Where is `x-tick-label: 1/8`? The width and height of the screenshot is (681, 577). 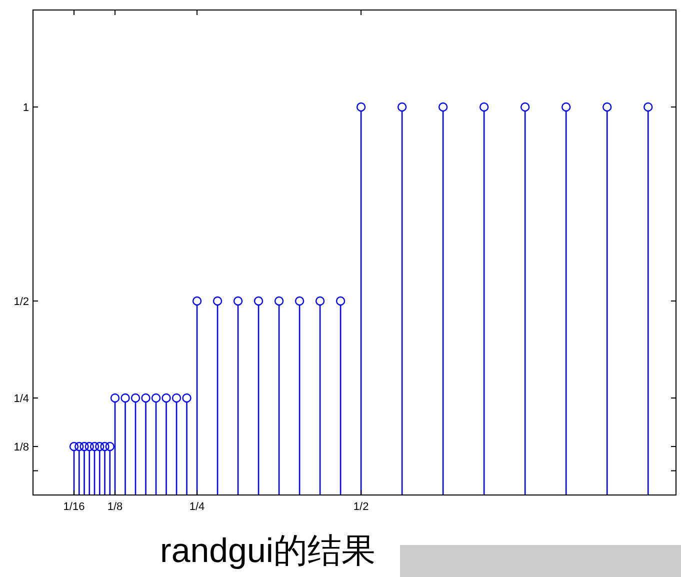 x-tick-label: 1/8 is located at coordinates (115, 507).